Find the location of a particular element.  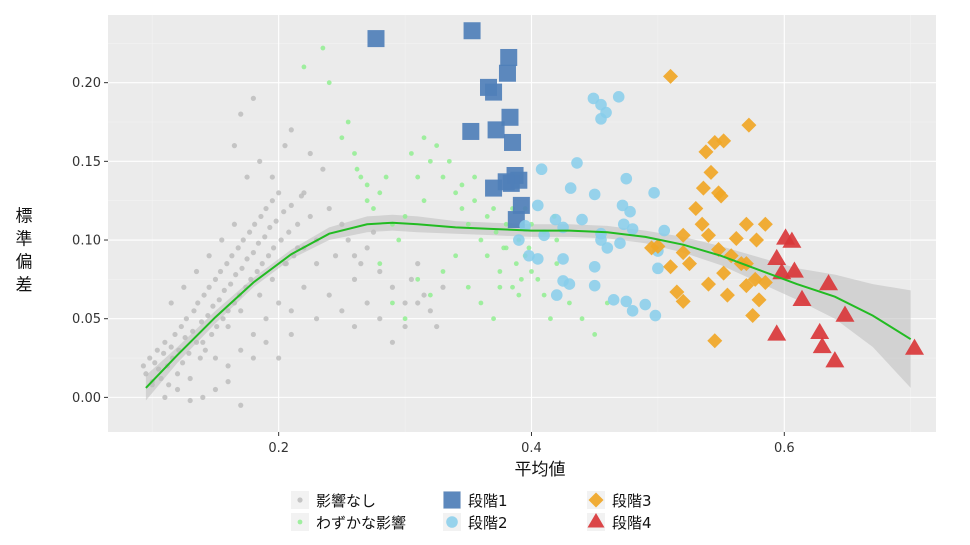

y-axis-ticks: 0.00 0.05 0.10 0.15 0.20 is located at coordinates (90, 241).